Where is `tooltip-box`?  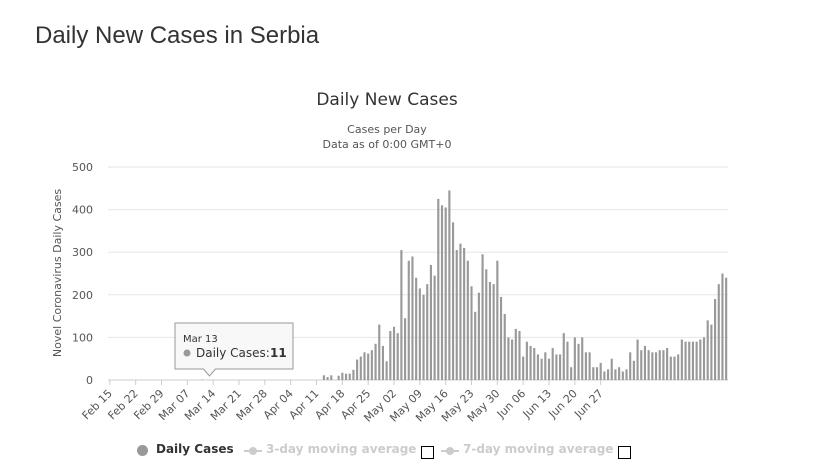
tooltip-box is located at coordinates (234, 349).